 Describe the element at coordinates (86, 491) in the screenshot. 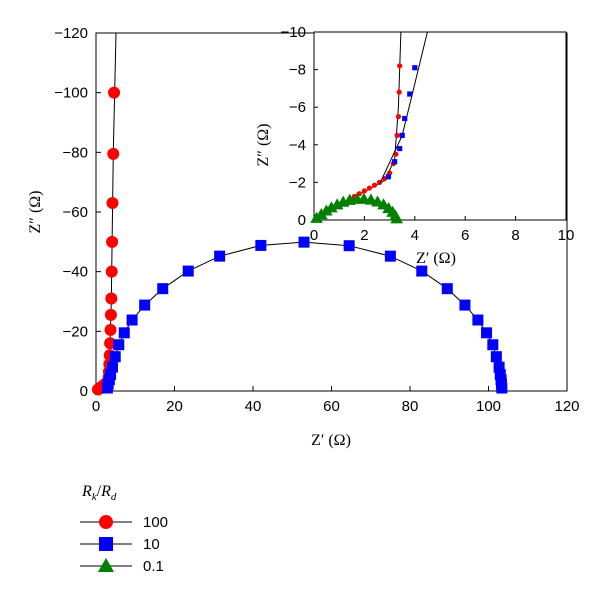

I see `legend-title-r1: R` at that location.